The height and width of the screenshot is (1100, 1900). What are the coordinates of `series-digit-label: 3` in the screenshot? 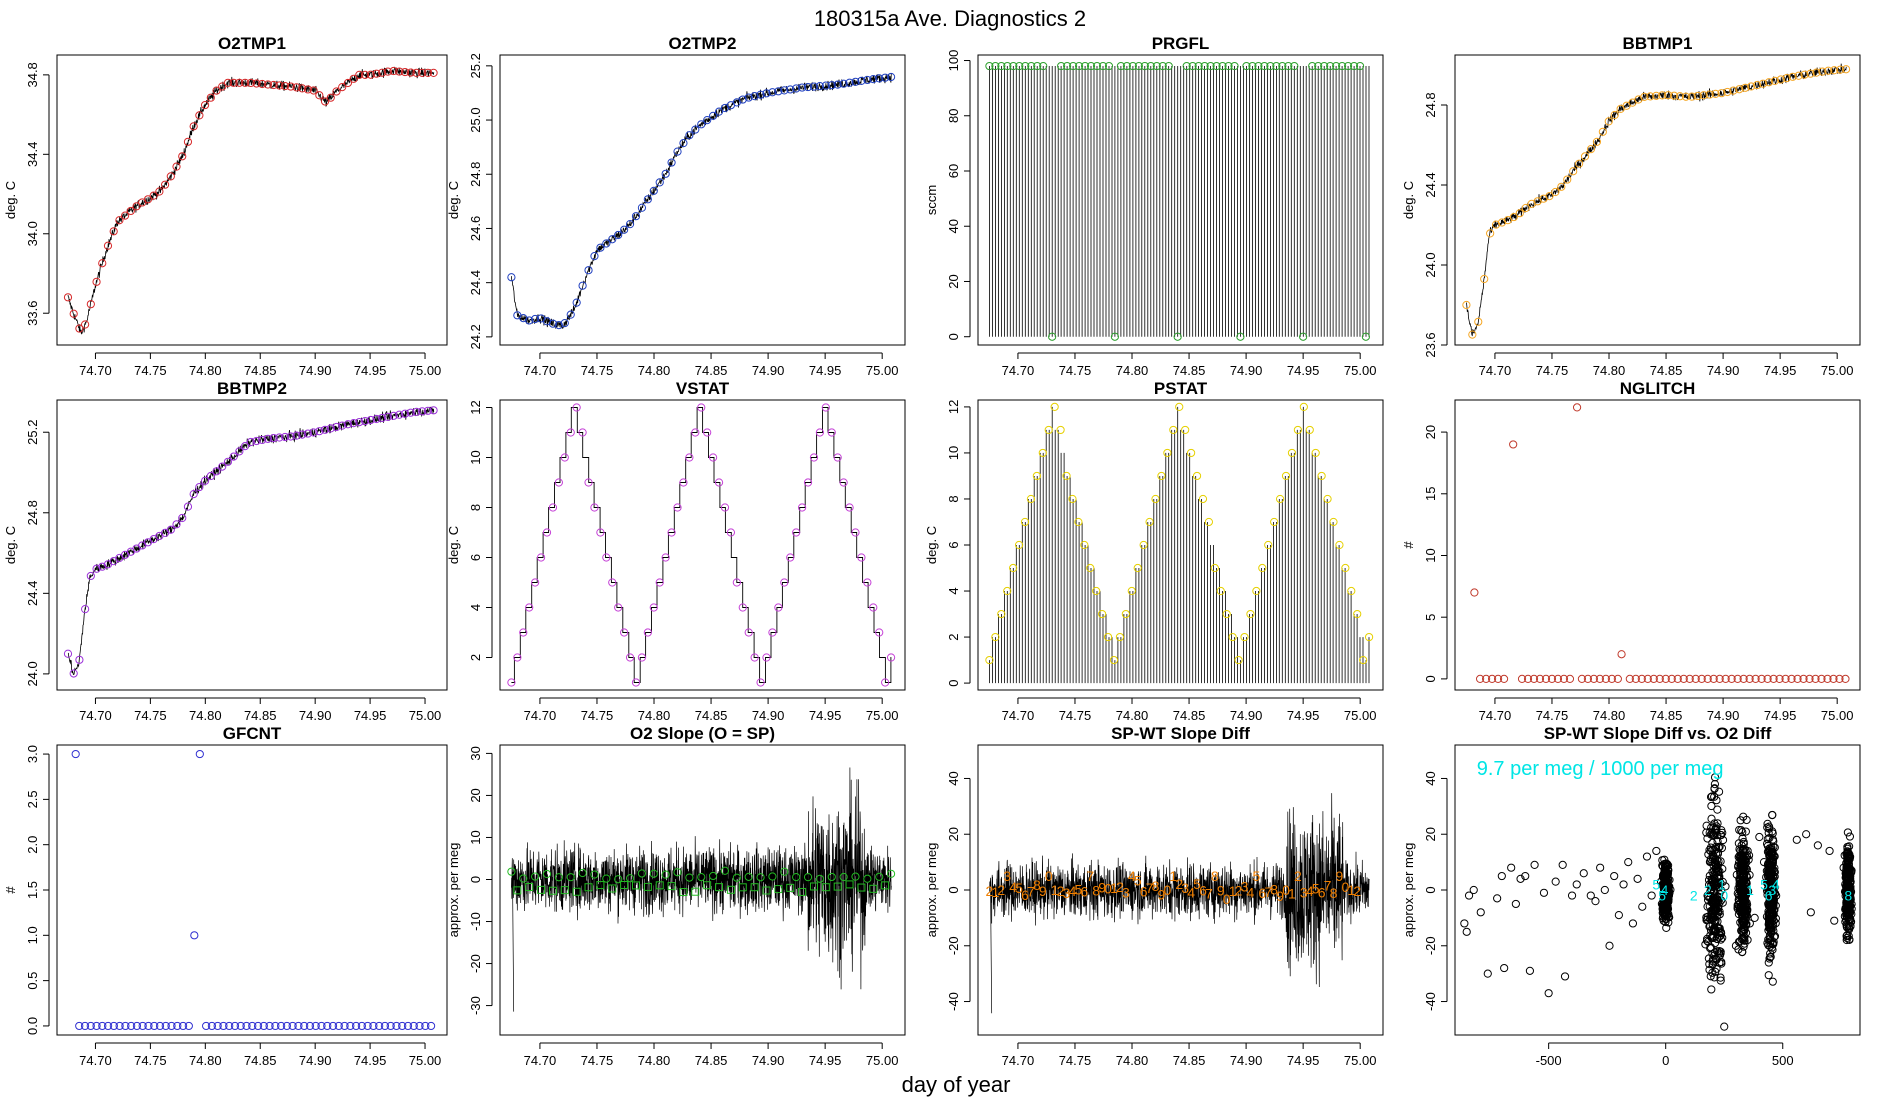 It's located at (1126, 892).